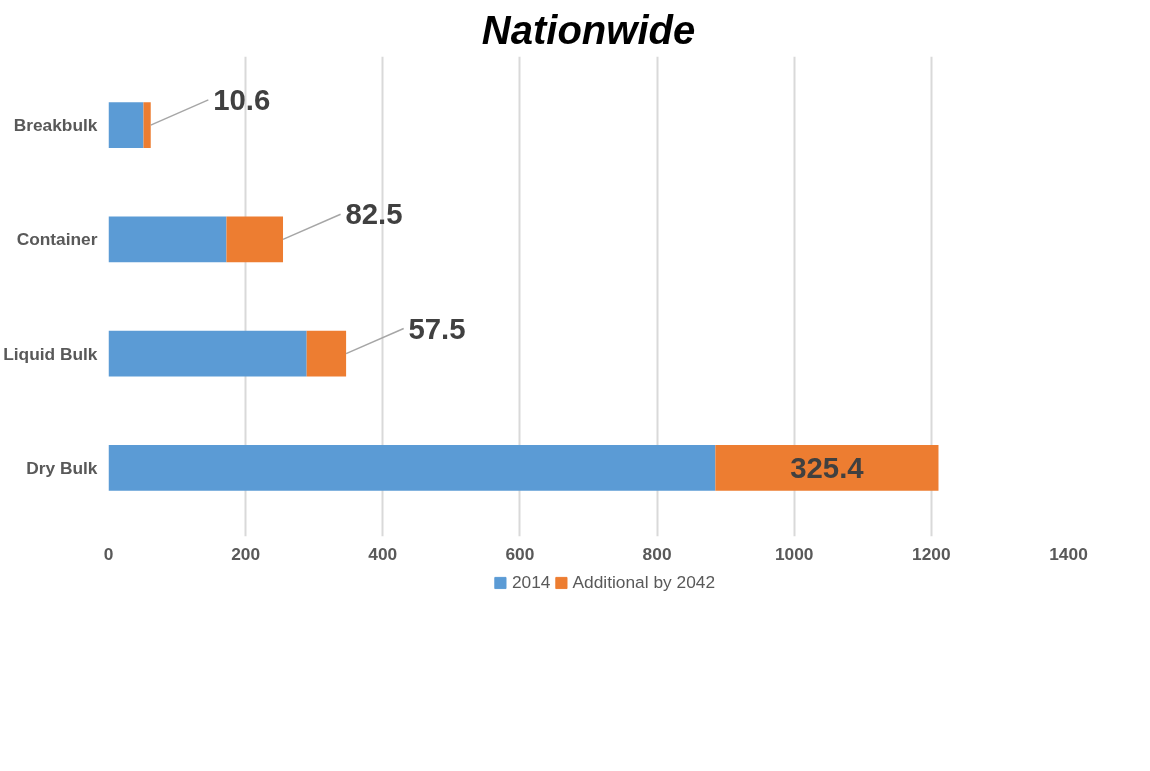 The image size is (1150, 771). I want to click on x-tick-label: 1200, so click(931, 553).